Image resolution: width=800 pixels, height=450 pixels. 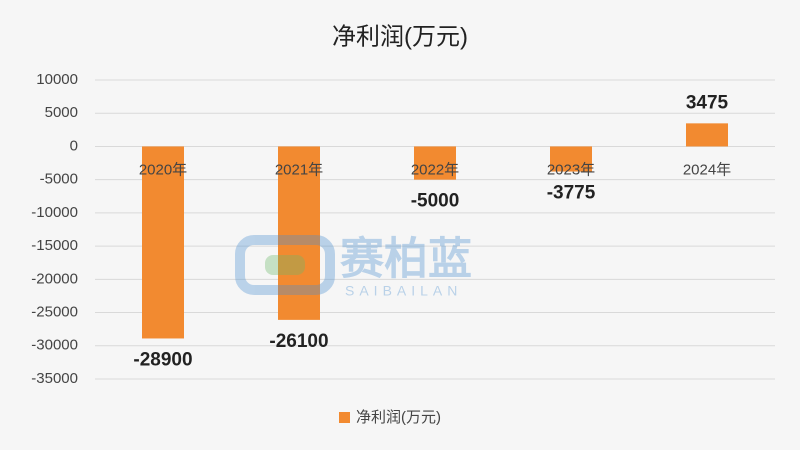 What do you see at coordinates (571, 193) in the screenshot?
I see `data-label: -3775` at bounding box center [571, 193].